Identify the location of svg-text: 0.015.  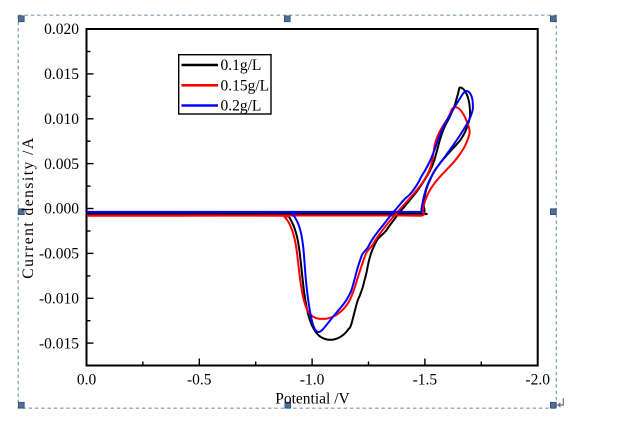
(61, 74).